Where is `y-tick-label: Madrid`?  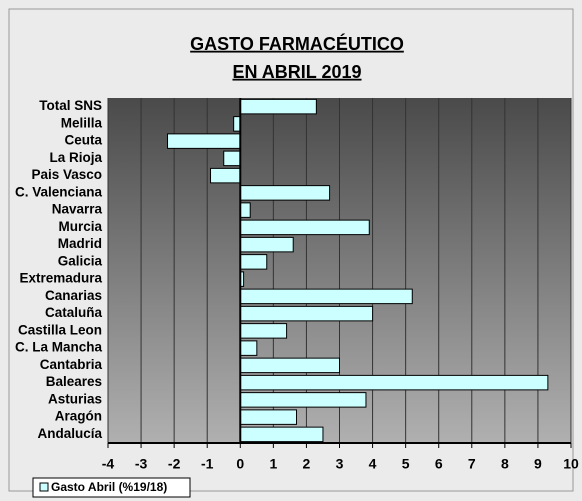 y-tick-label: Madrid is located at coordinates (80, 243).